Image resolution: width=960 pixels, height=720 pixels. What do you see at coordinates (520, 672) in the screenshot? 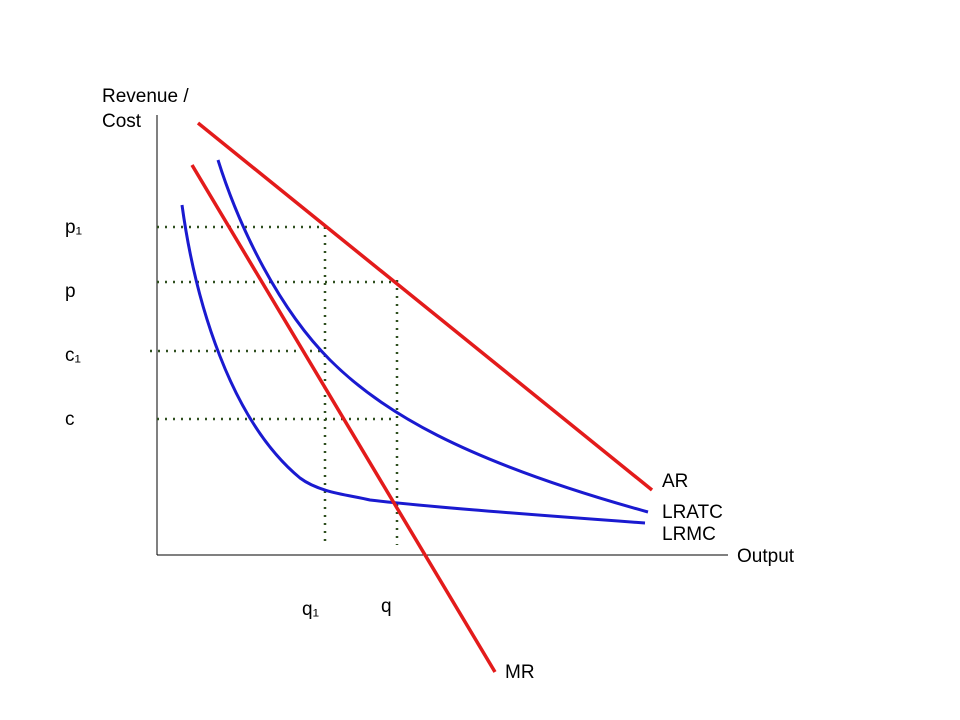
I see `curve-label: MR` at bounding box center [520, 672].